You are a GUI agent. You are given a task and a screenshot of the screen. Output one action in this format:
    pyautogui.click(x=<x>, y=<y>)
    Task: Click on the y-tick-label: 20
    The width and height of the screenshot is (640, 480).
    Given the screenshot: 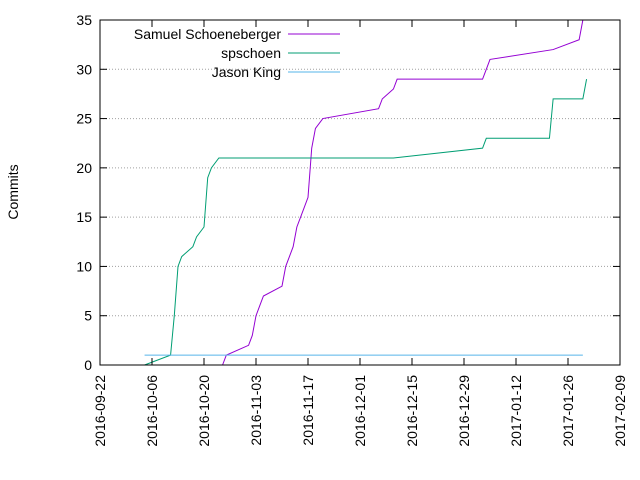 What is the action you would take?
    pyautogui.click(x=84, y=168)
    